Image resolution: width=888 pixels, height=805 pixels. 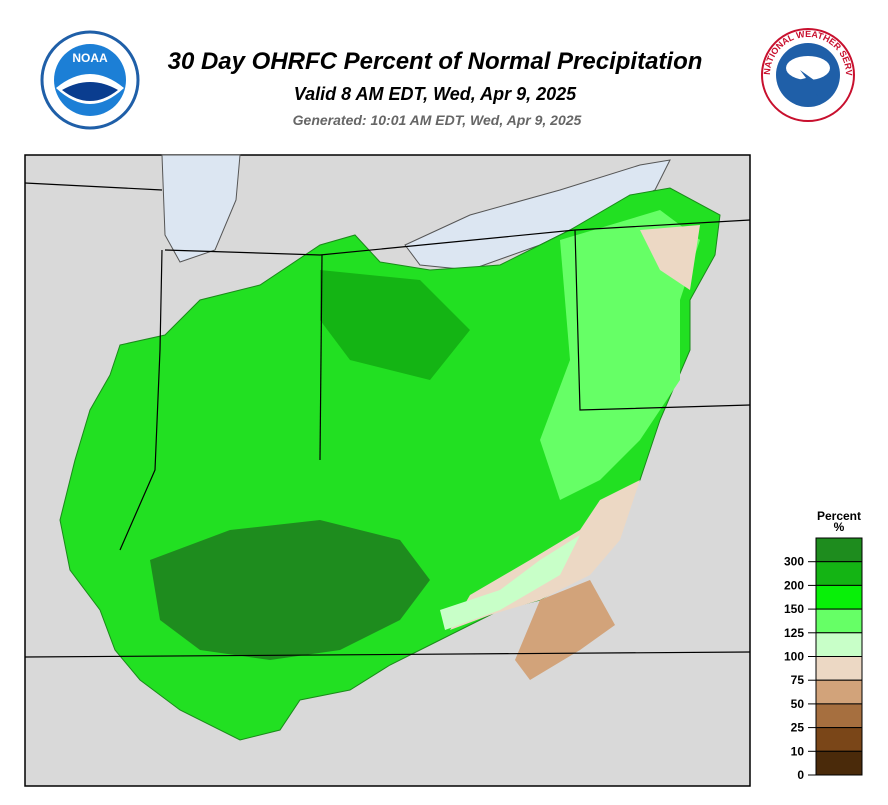 What do you see at coordinates (798, 751) in the screenshot?
I see `legend-label: 10` at bounding box center [798, 751].